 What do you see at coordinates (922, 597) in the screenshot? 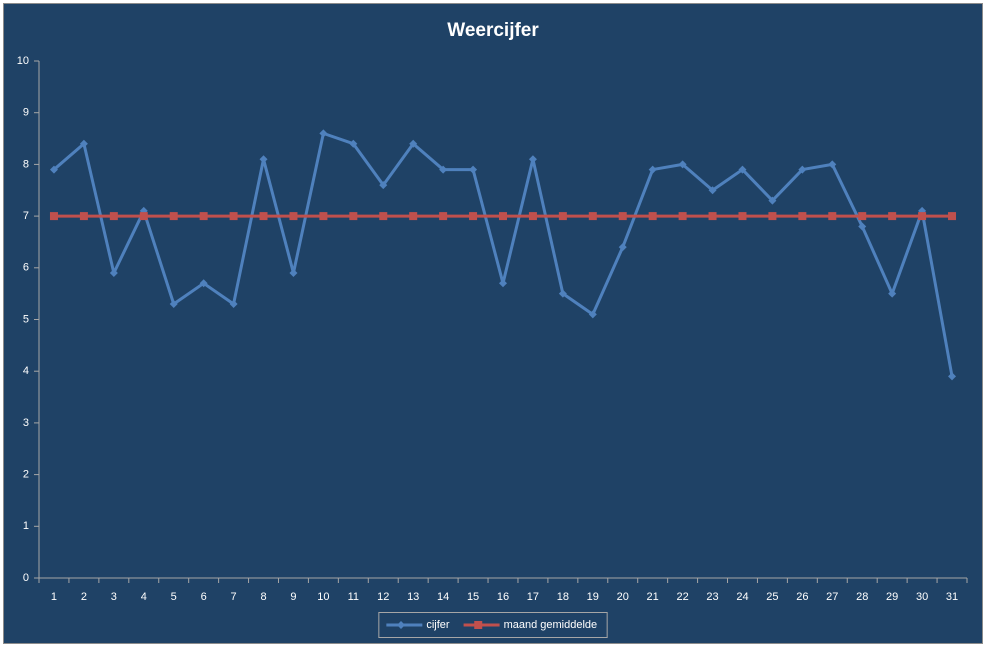
I see `x-tick-label: 30` at bounding box center [922, 597].